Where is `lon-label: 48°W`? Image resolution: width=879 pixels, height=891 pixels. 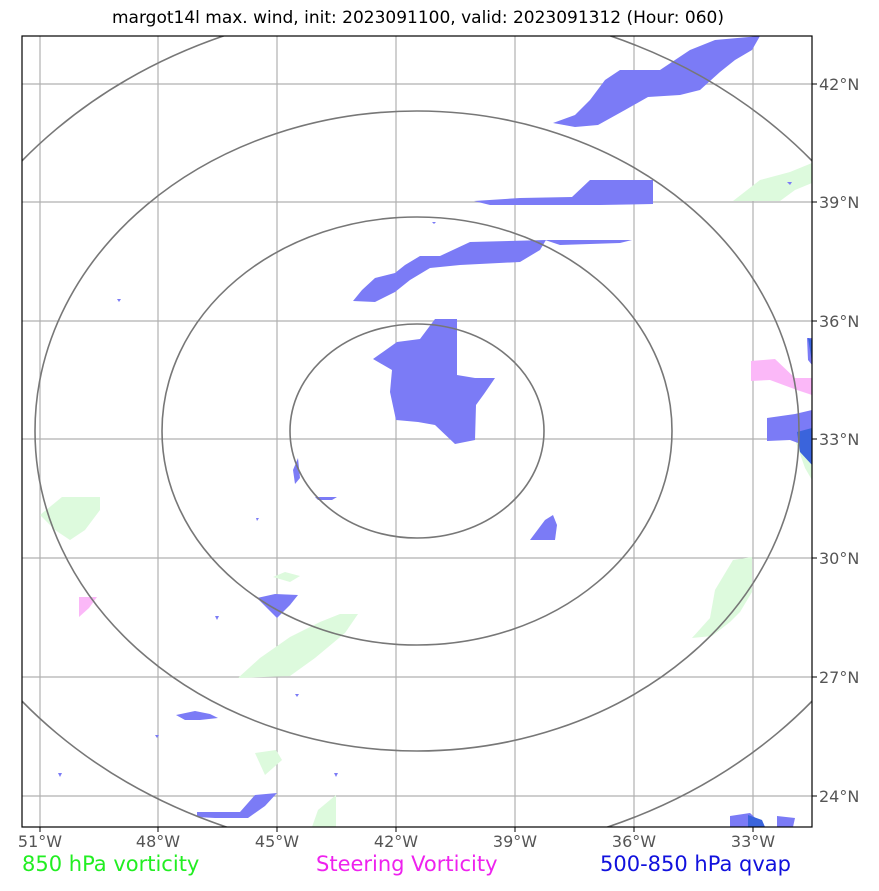 lon-label: 48°W is located at coordinates (158, 841).